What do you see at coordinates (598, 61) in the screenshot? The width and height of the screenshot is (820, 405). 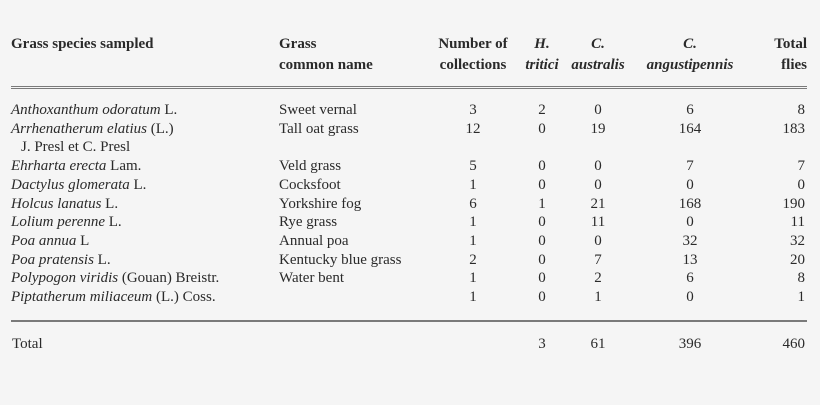 I see `header-c-australis: C. australis` at bounding box center [598, 61].